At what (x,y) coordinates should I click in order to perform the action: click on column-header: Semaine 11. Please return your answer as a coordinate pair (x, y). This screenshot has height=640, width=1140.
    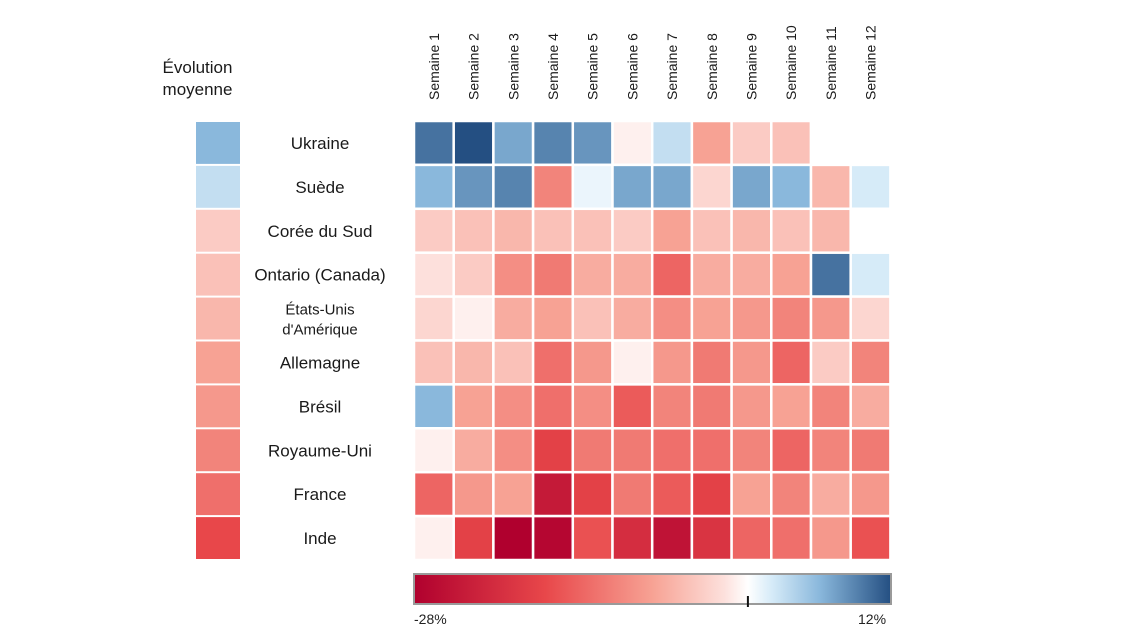
    Looking at the image, I should click on (831, 63).